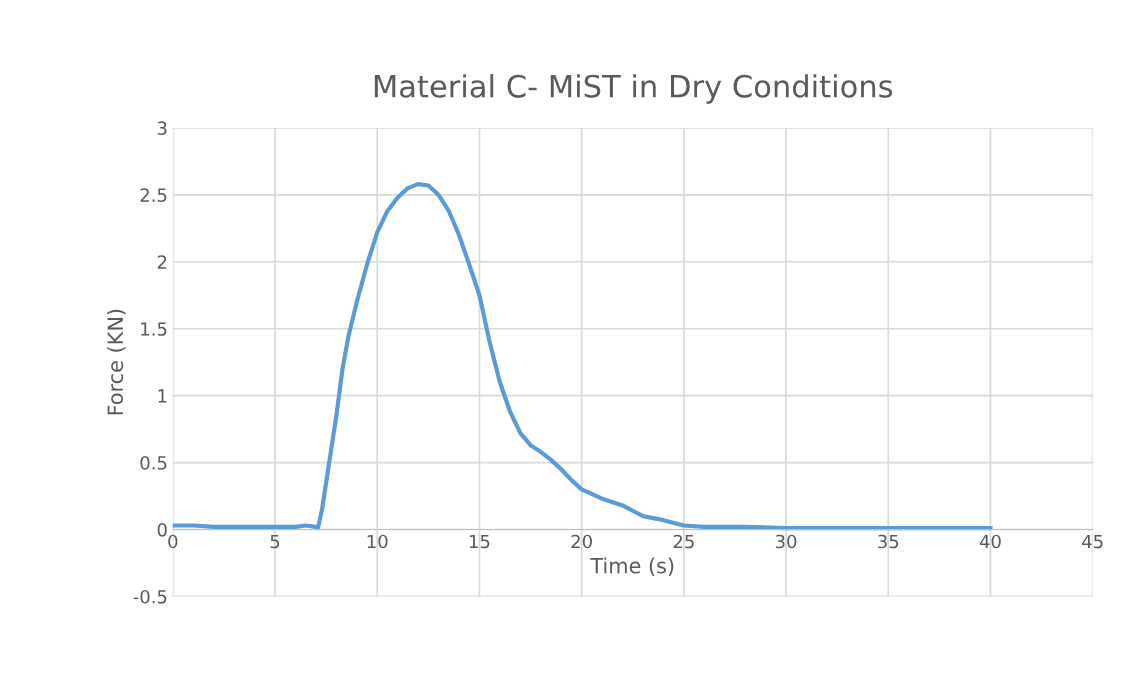 This screenshot has width=1137, height=684. Describe the element at coordinates (162, 529) in the screenshot. I see `y-tick-label: 0` at that location.